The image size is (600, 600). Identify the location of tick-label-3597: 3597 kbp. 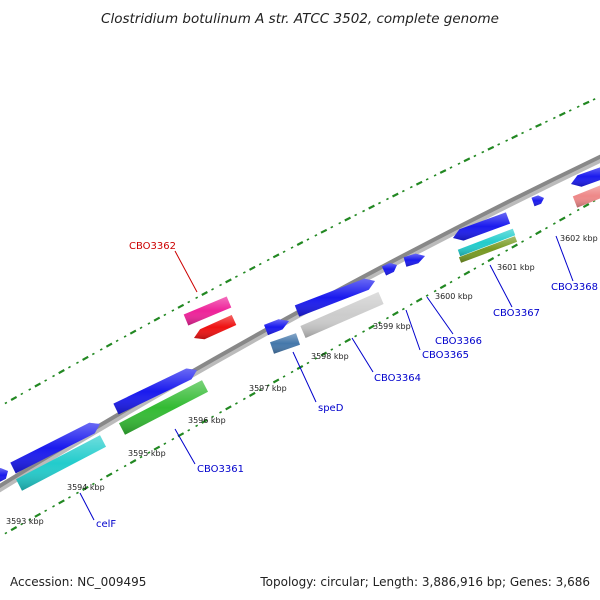
(268, 388).